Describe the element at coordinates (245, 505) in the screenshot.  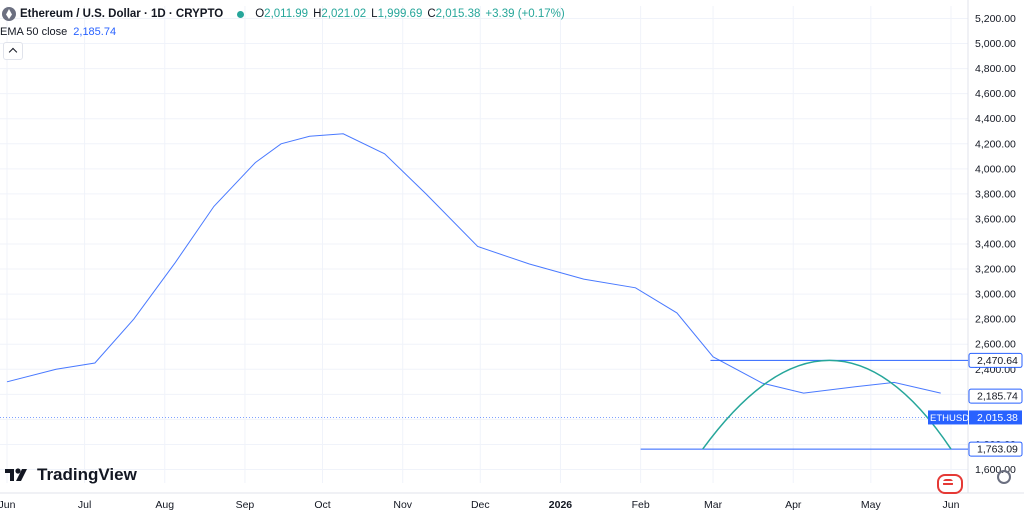
I see `x-tick-label: Sep` at that location.